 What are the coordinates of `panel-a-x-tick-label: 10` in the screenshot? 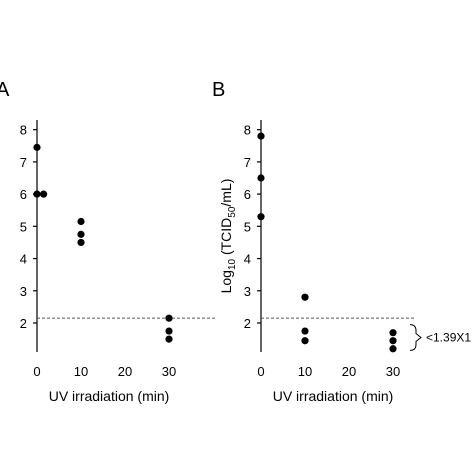 It's located at (81, 371).